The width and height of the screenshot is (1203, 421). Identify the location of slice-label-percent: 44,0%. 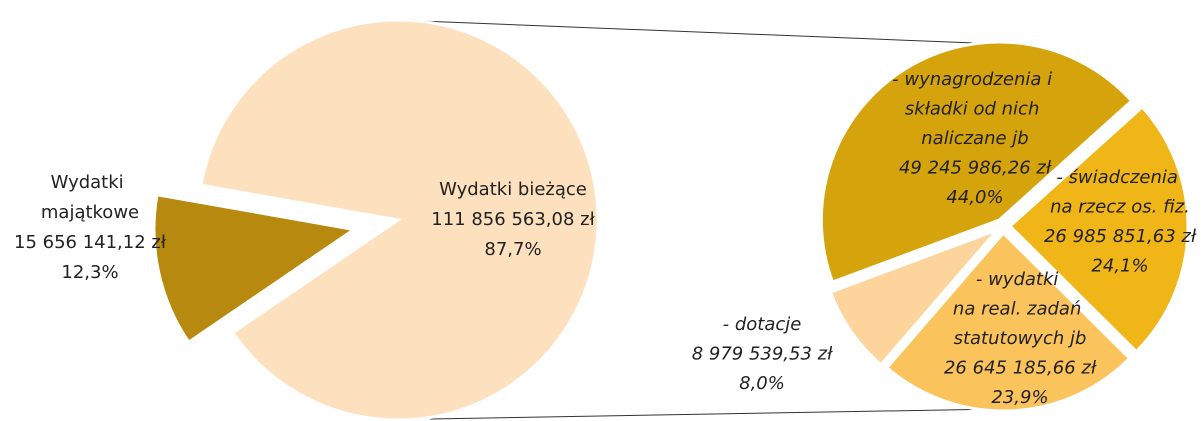
(974, 197).